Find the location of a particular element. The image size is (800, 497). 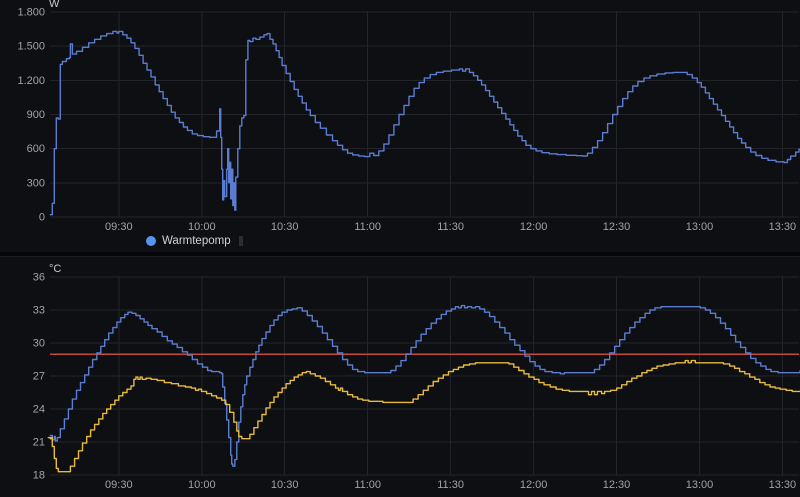

y-tick-label: 33 is located at coordinates (39, 311).